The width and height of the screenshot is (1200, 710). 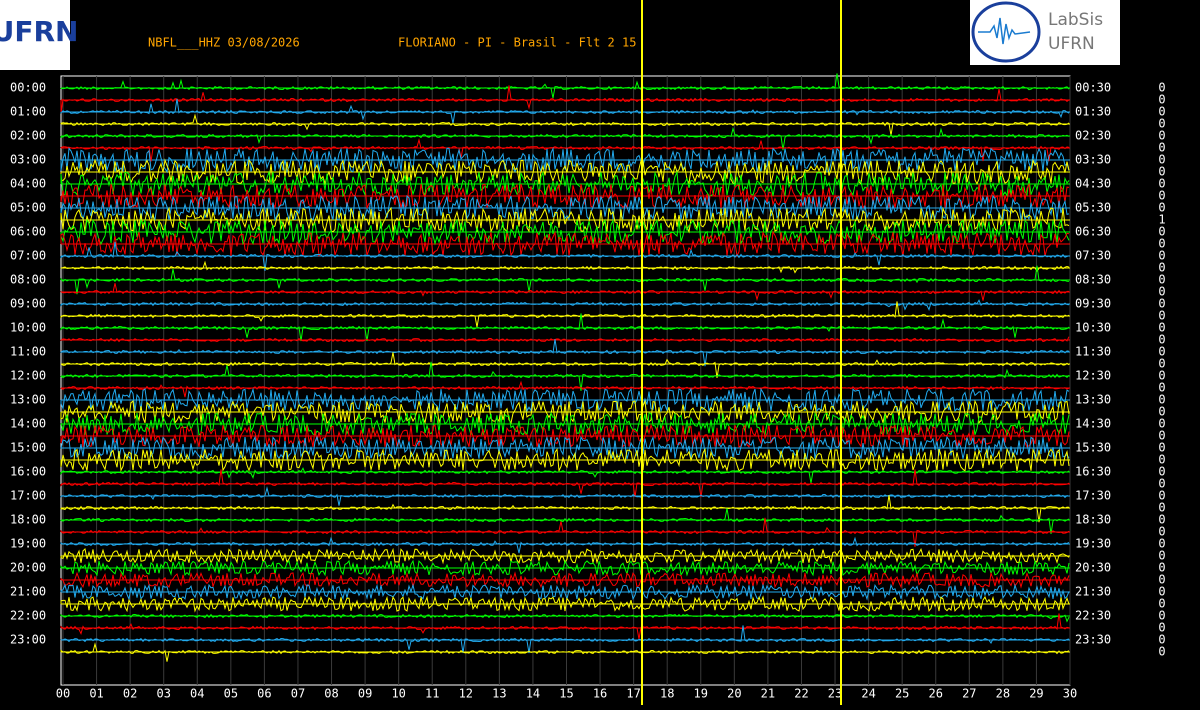 I want to click on x-label: 00, so click(x=63, y=694).